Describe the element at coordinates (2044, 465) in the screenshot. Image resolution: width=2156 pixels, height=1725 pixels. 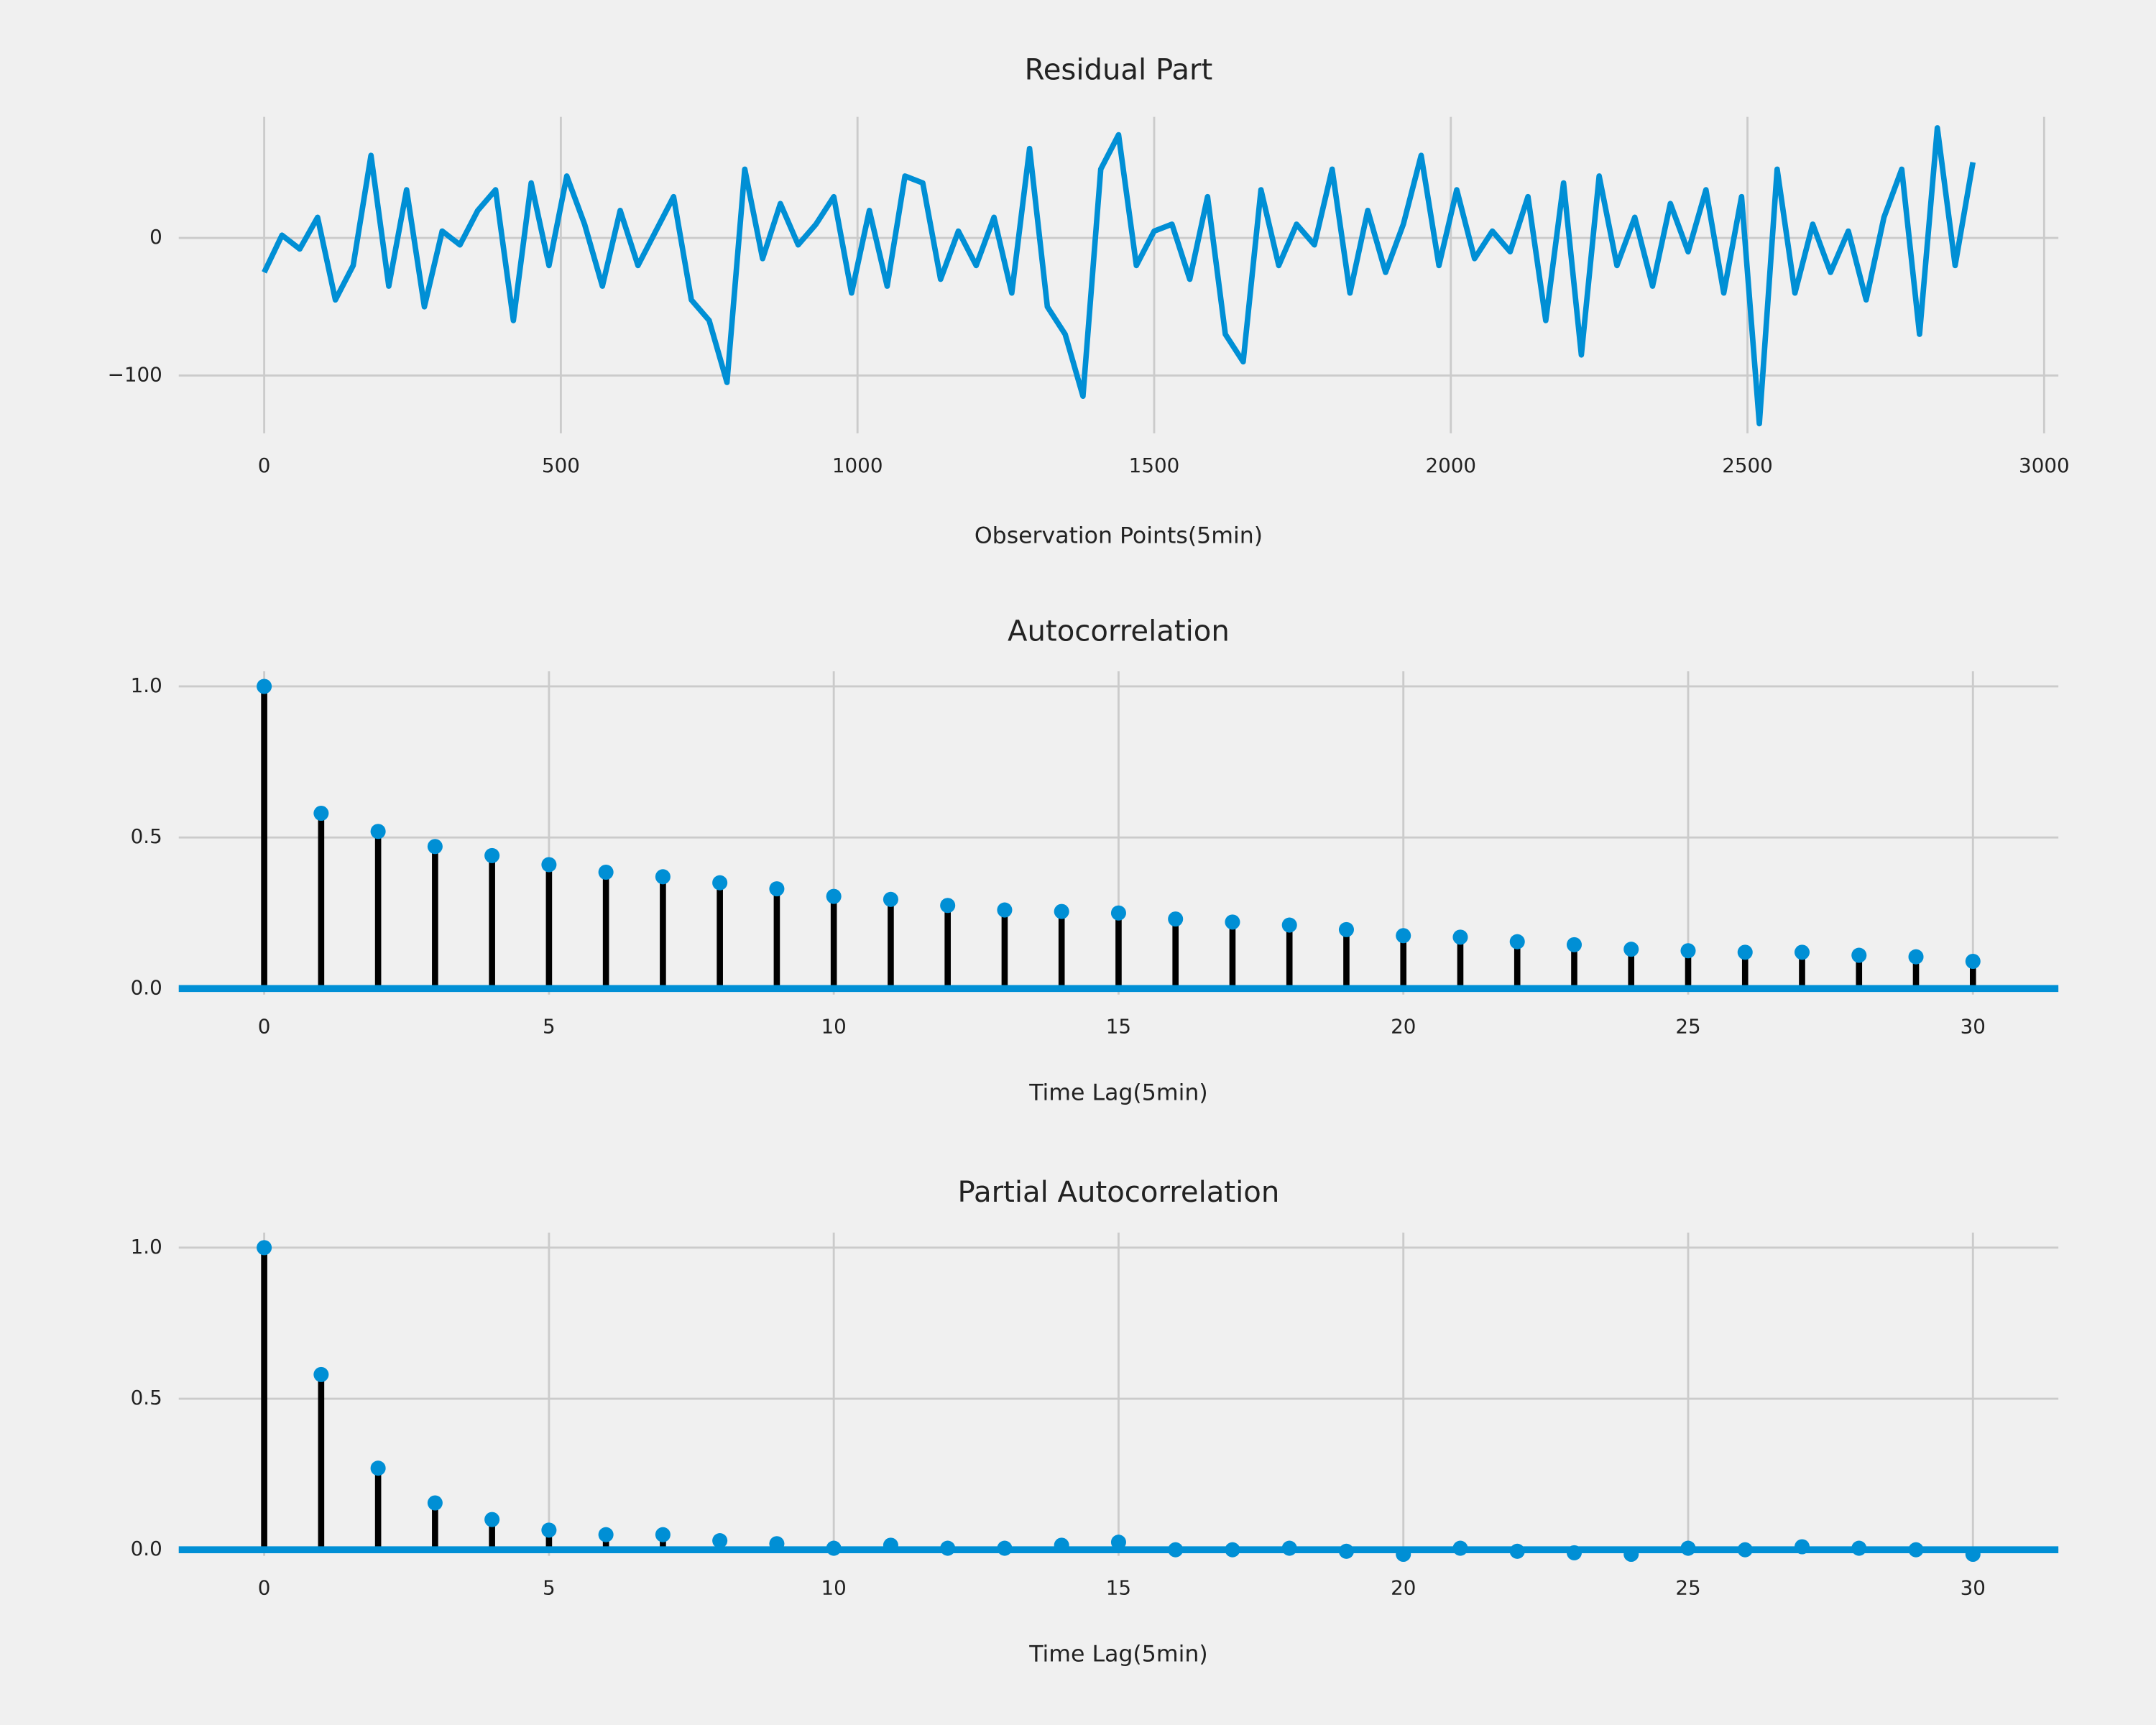
I see `x-tick-label: 3000` at that location.